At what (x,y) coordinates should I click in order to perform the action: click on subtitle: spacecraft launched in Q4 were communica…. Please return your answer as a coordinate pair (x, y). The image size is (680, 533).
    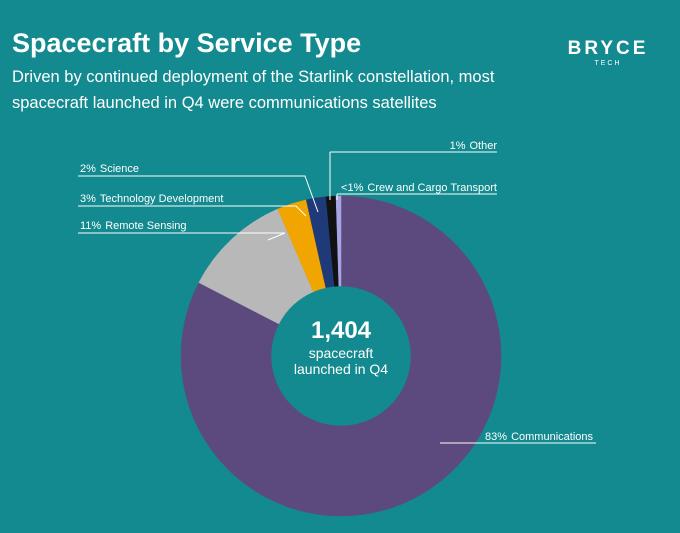
    Looking at the image, I should click on (224, 103).